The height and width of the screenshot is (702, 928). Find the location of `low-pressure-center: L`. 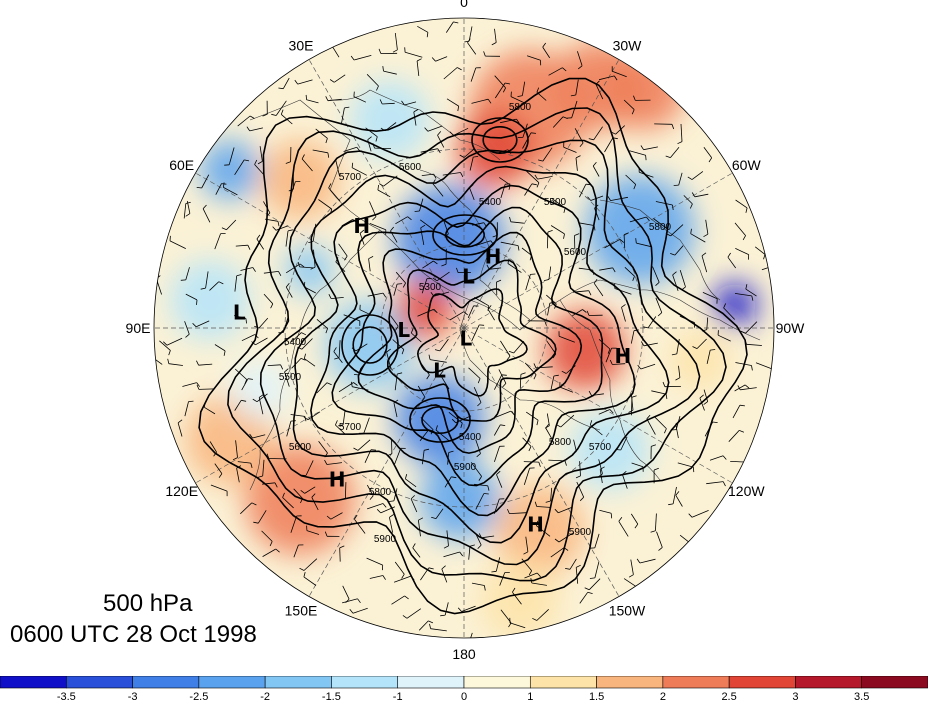

low-pressure-center: L is located at coordinates (403, 330).